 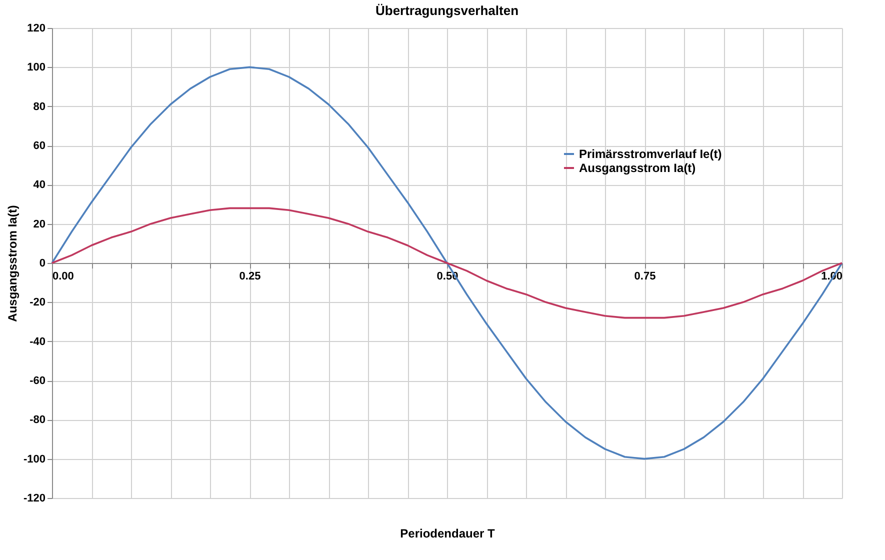 What do you see at coordinates (39, 185) in the screenshot?
I see `y-tick-label: 40` at bounding box center [39, 185].